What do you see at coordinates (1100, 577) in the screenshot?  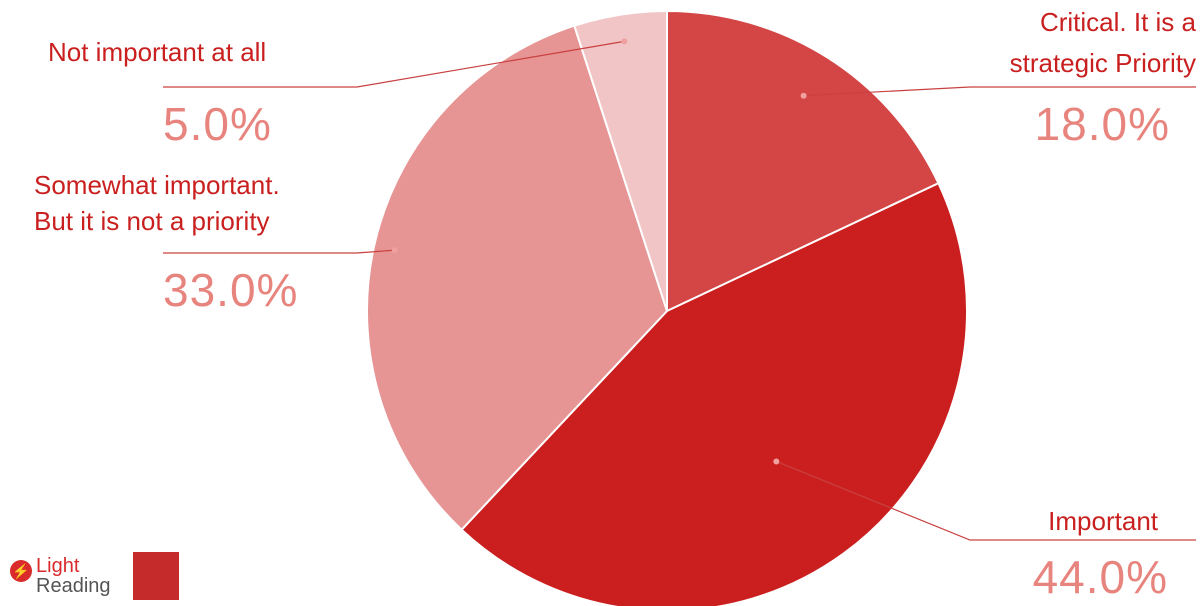 I see `slice-value-1: 44.0%` at bounding box center [1100, 577].